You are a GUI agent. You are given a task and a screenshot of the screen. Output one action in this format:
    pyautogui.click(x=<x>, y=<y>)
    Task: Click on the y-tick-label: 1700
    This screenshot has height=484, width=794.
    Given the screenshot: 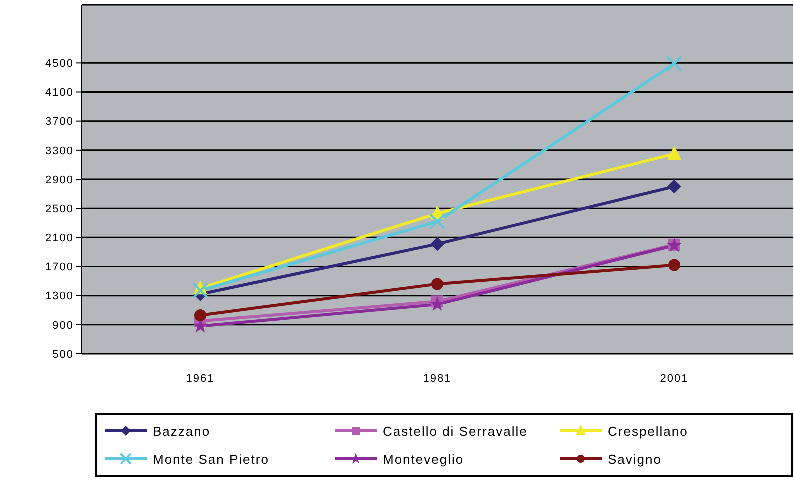 What is the action you would take?
    pyautogui.click(x=60, y=268)
    